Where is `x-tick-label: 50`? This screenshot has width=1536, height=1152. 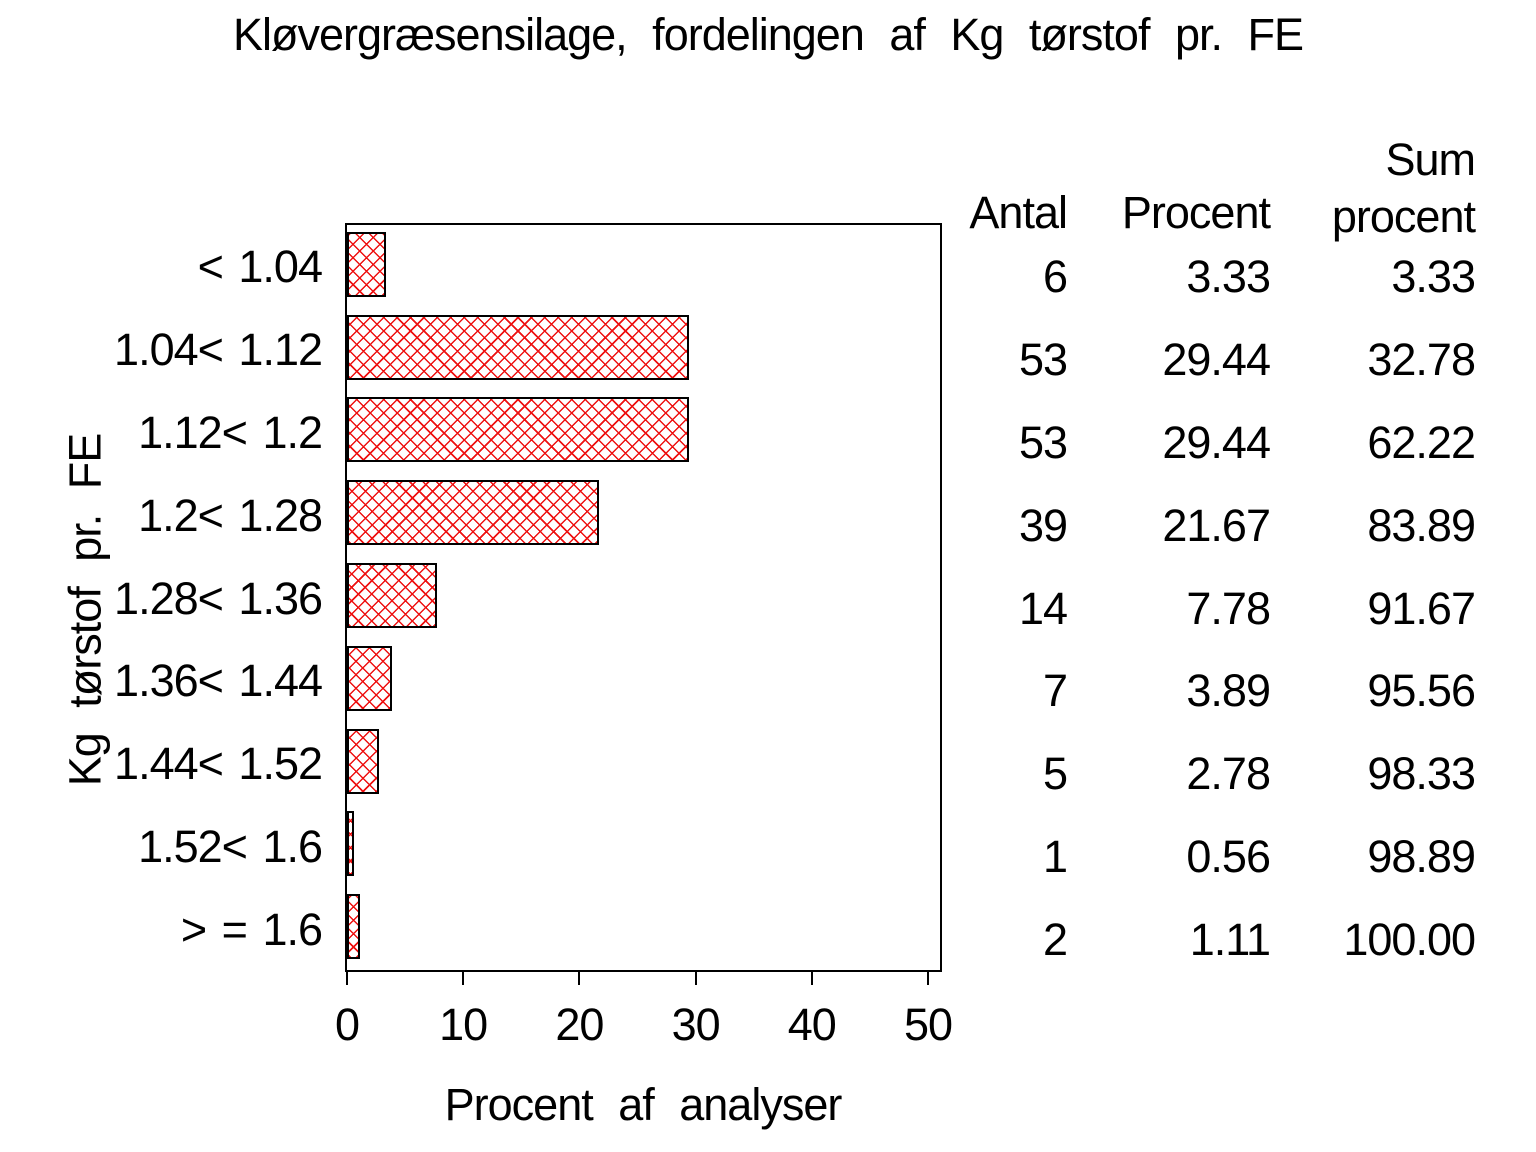
x-tick-label: 50 is located at coordinates (928, 1024).